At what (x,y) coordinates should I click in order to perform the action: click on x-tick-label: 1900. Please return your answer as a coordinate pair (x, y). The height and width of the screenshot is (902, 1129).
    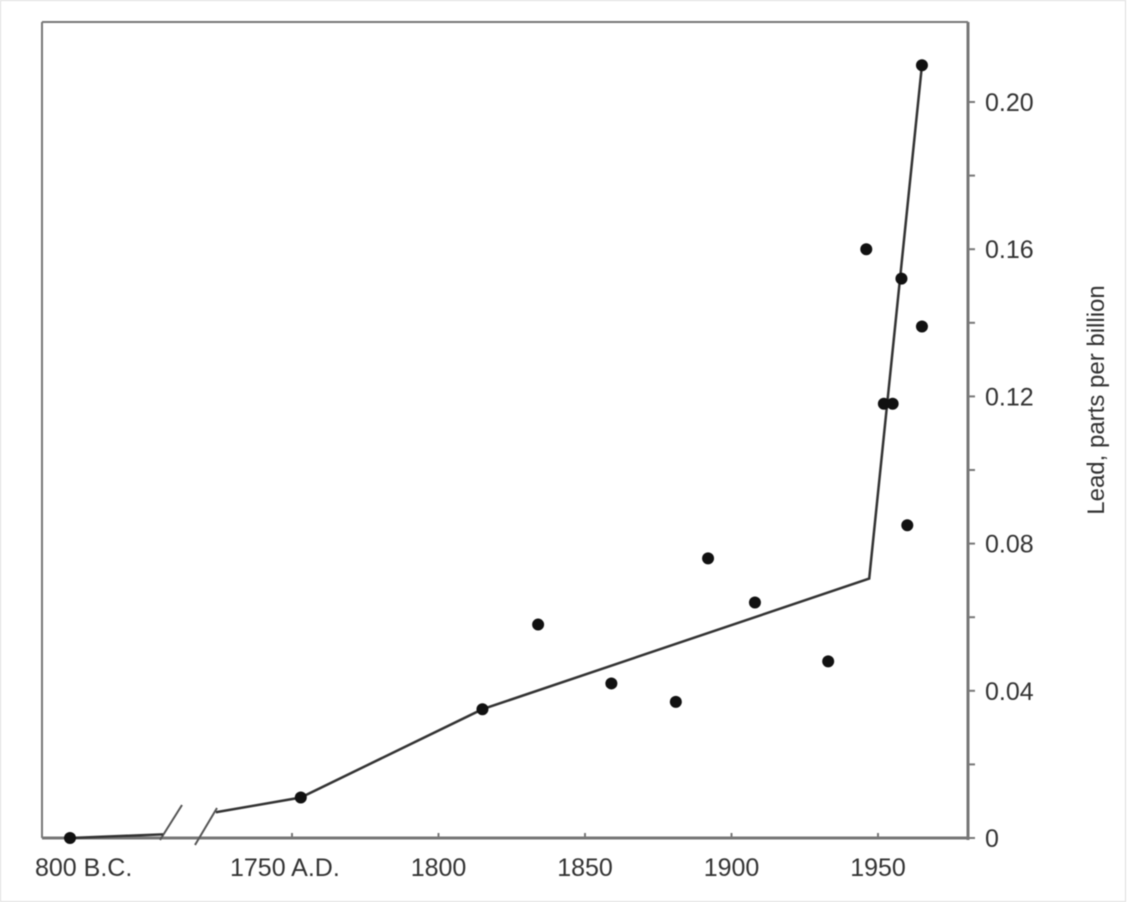
    Looking at the image, I should click on (732, 868).